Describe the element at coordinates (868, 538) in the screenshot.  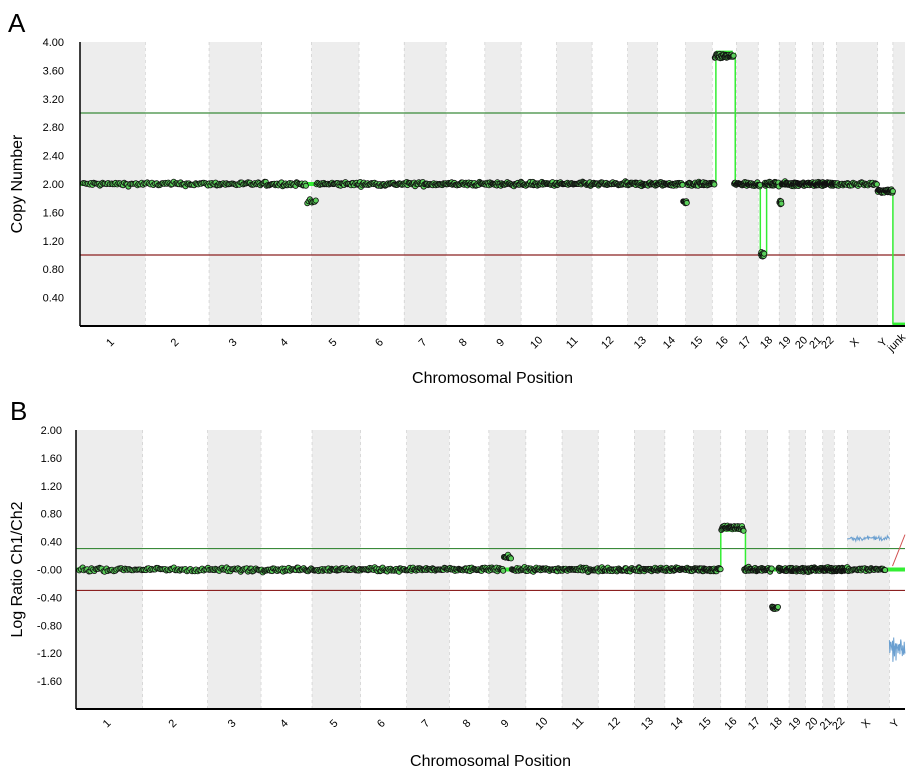
I see `x-chromosome-trace` at that location.